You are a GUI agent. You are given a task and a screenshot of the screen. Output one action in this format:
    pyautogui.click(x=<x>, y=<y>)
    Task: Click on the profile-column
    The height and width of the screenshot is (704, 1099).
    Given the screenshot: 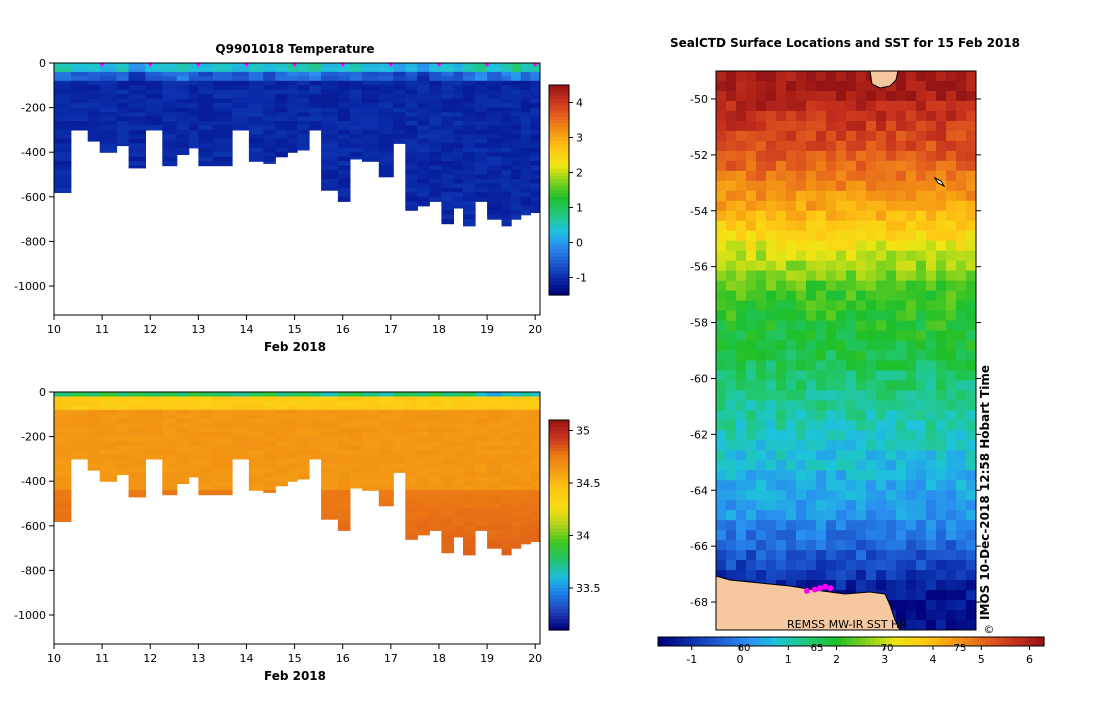 What is the action you would take?
    pyautogui.click(x=292, y=108)
    